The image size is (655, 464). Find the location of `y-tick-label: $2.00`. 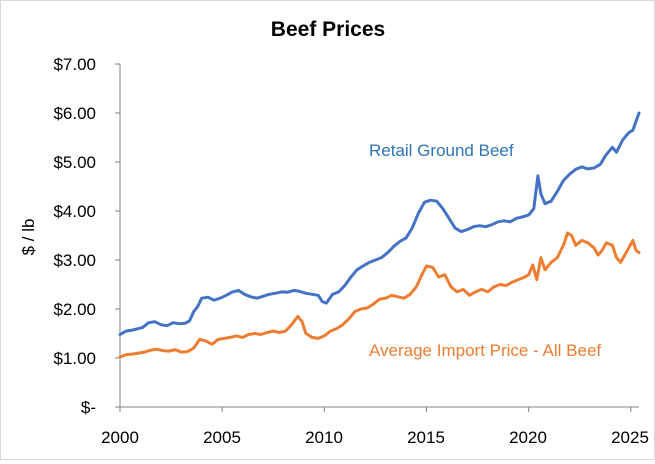

y-tick-label: $2.00 is located at coordinates (74, 309).